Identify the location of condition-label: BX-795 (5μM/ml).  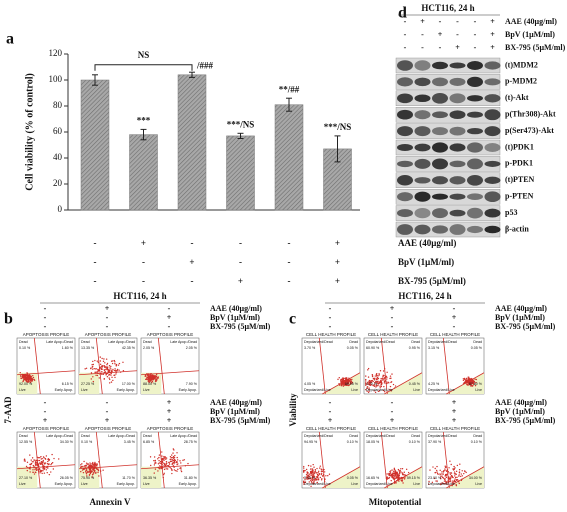
(240, 326).